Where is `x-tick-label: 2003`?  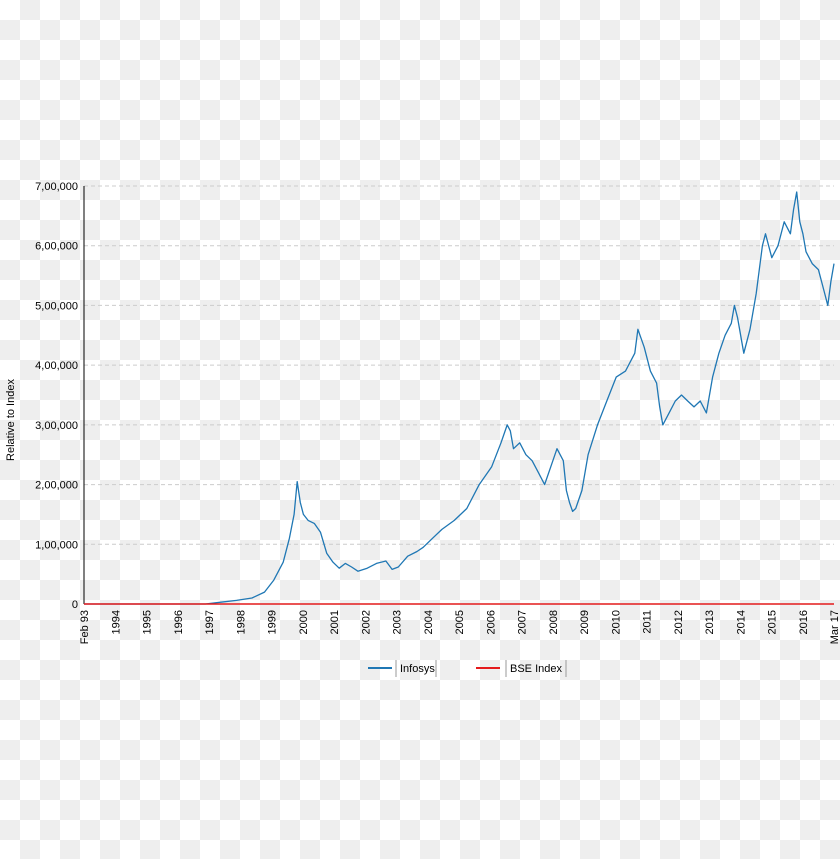 x-tick-label: 2003 is located at coordinates (398, 622).